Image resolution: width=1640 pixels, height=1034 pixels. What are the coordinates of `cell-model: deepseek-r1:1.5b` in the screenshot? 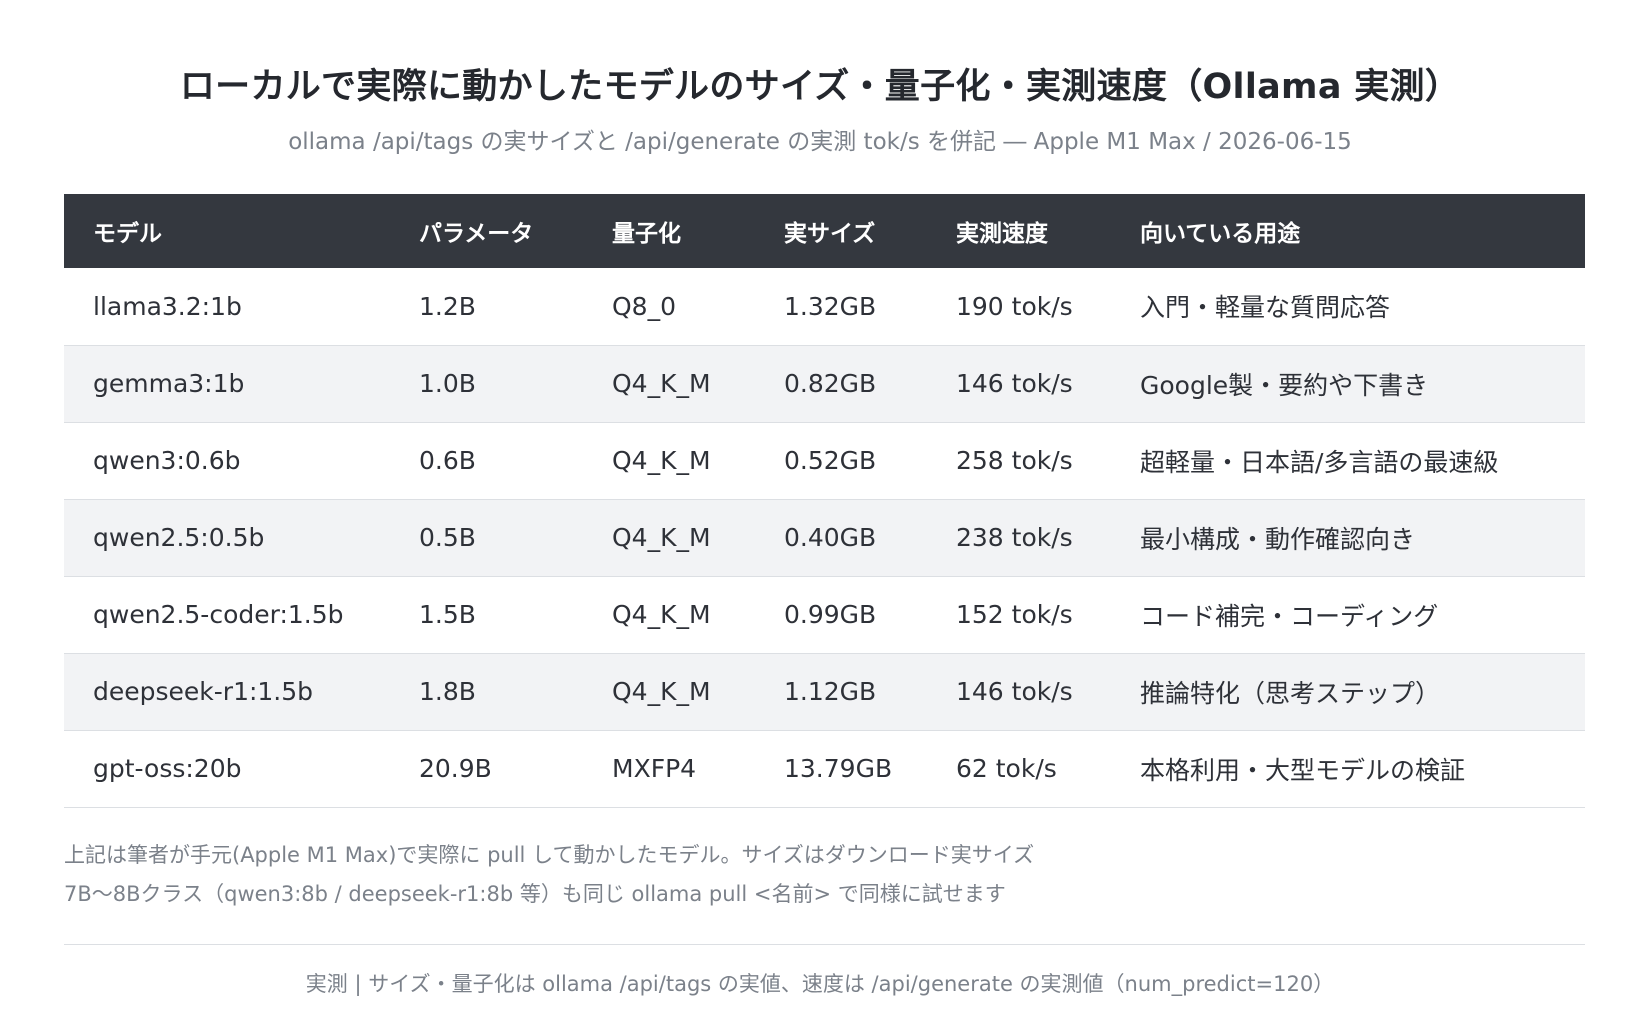 It's located at (227, 692).